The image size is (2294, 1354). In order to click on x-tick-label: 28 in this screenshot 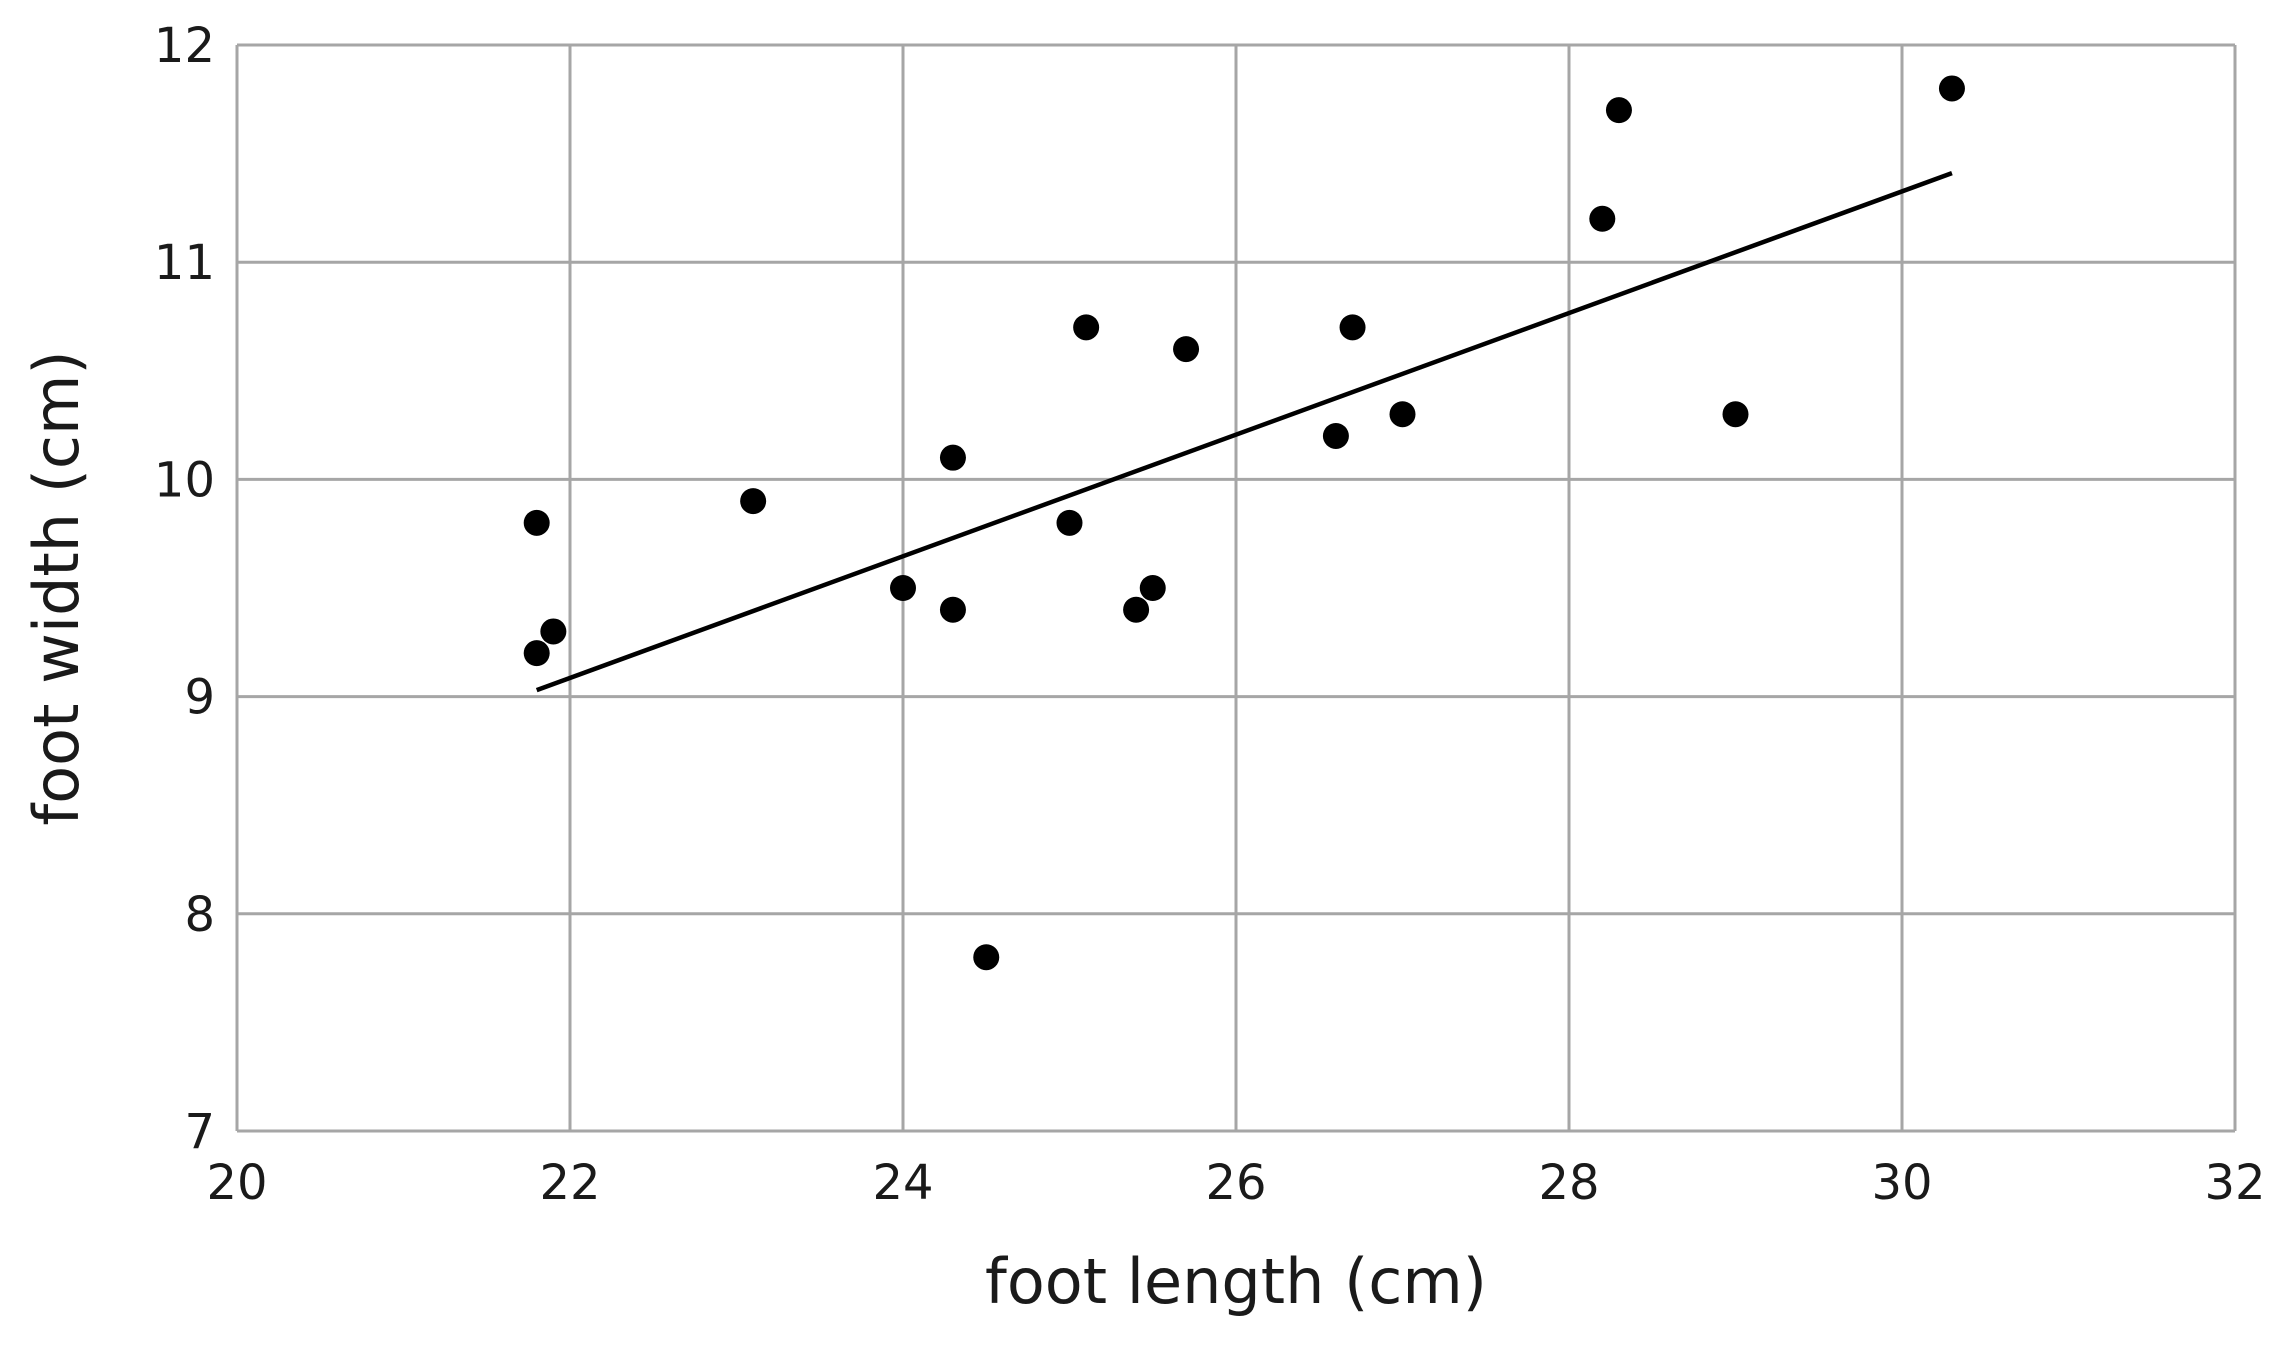, I will do `click(1568, 1183)`.